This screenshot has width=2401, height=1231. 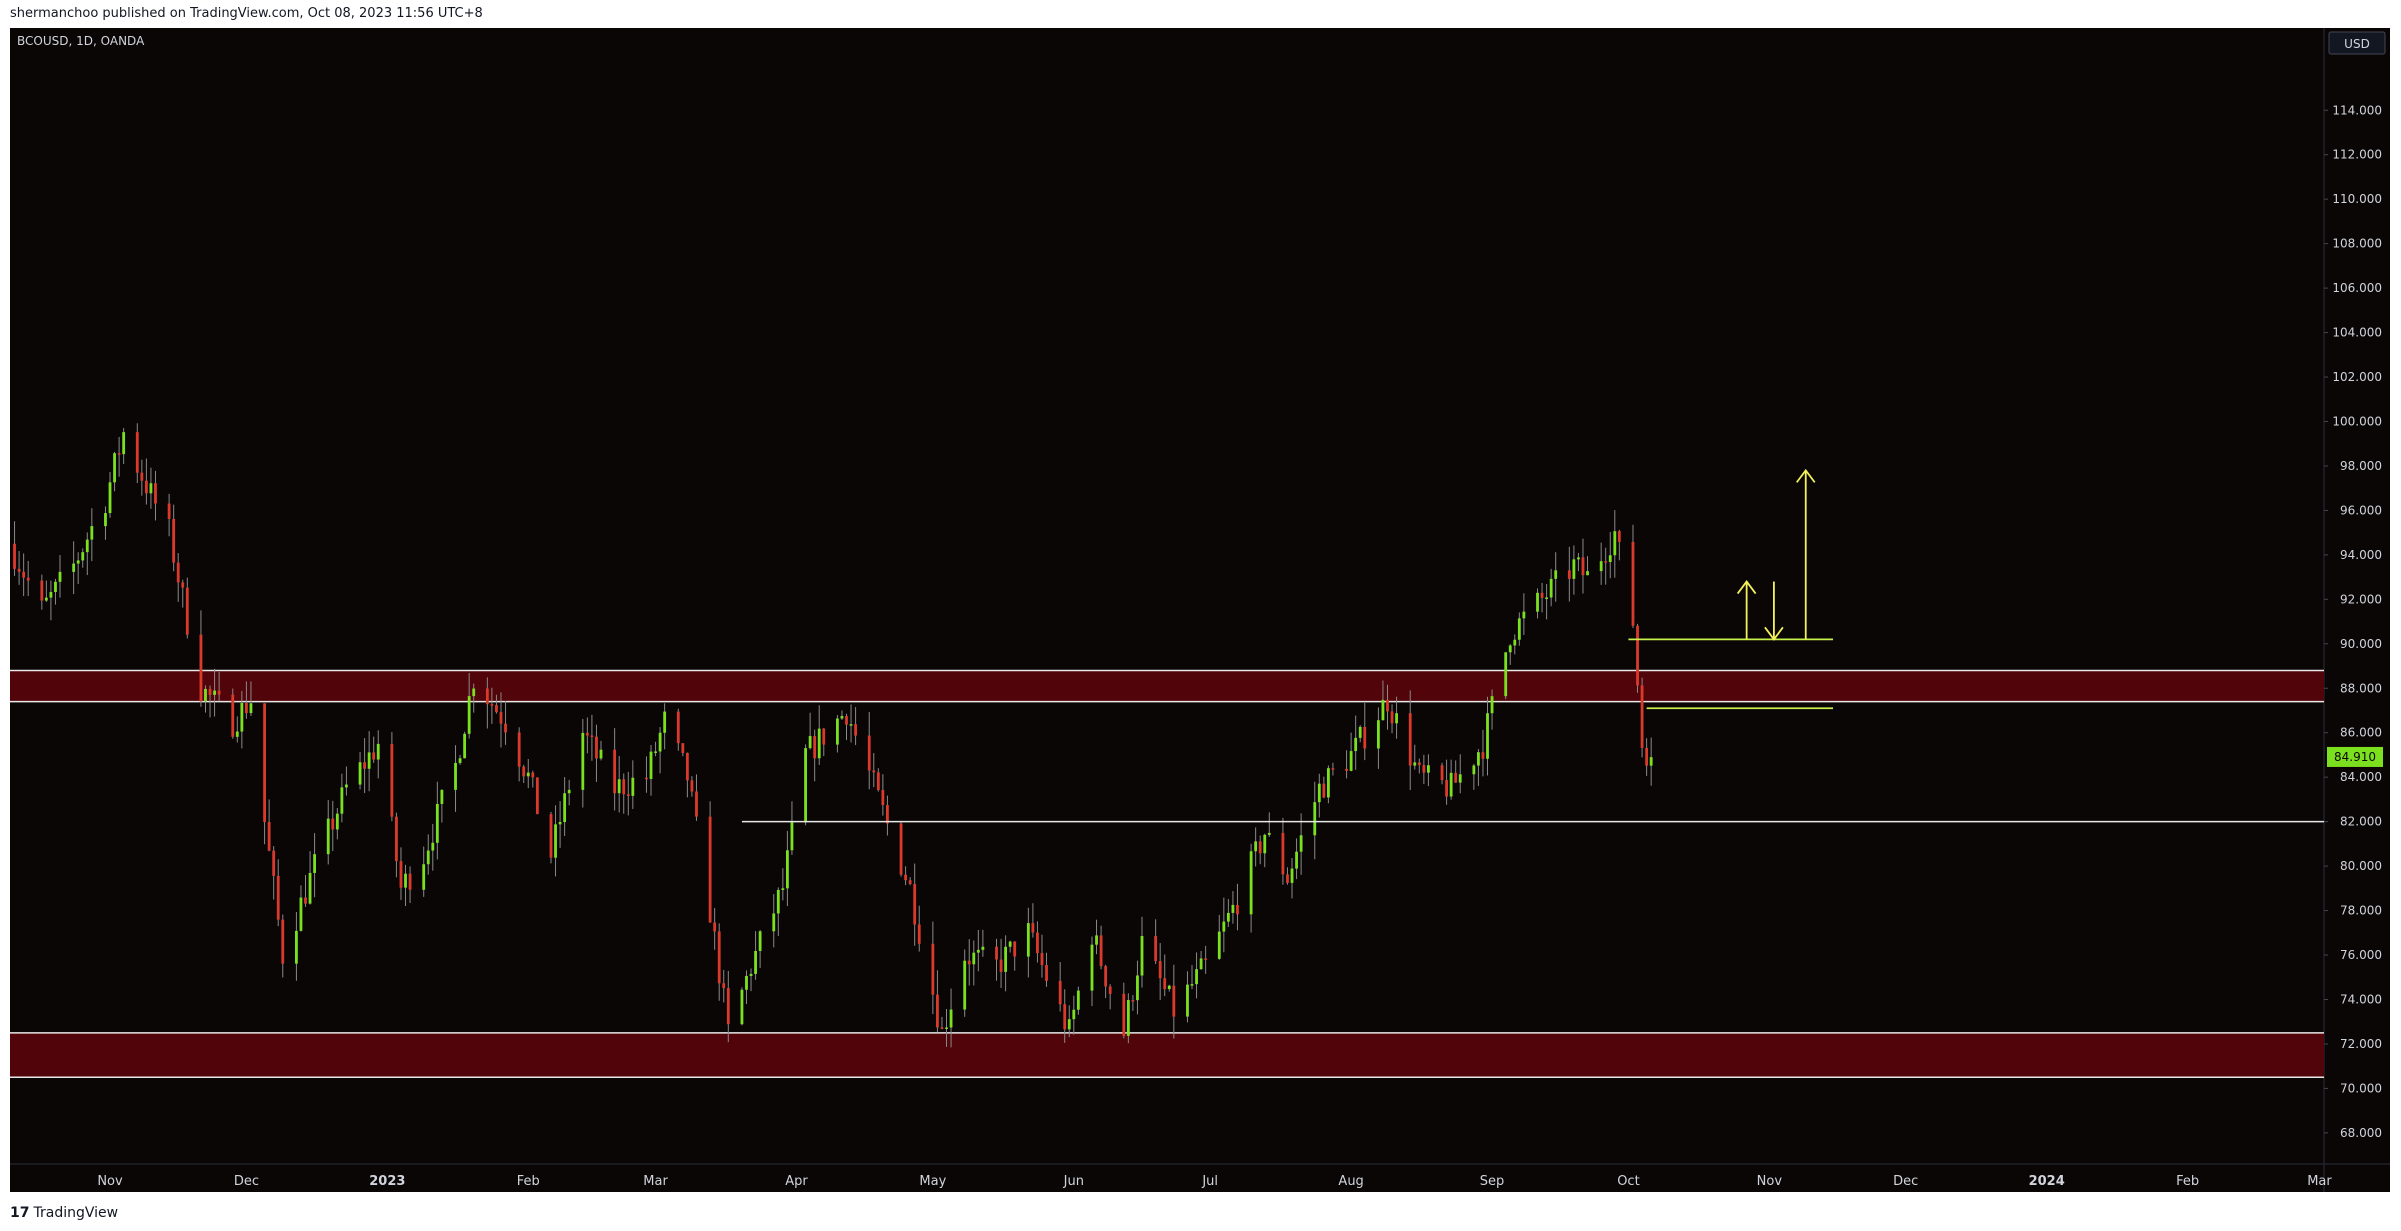 I want to click on y-tick-label: 78.000, so click(x=2361, y=911).